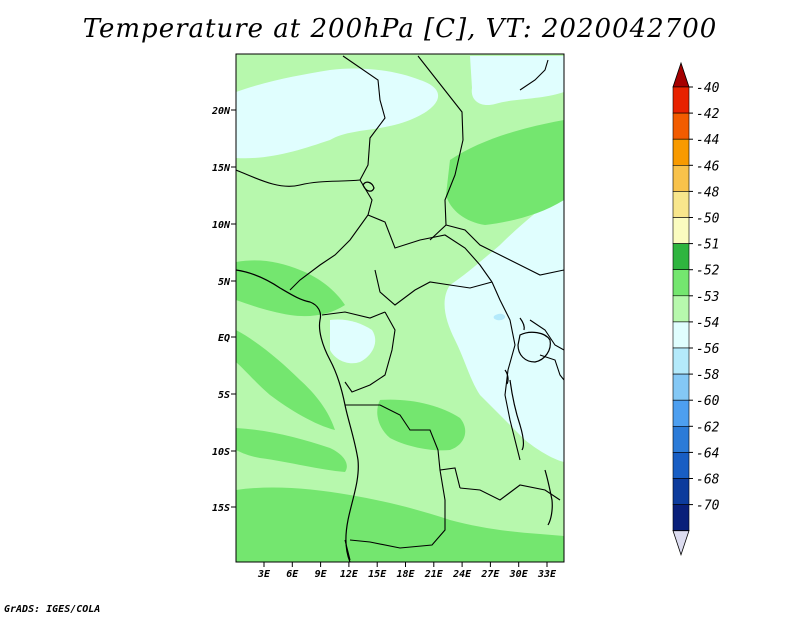 Image resolution: width=800 pixels, height=618 pixels. What do you see at coordinates (349, 574) in the screenshot?
I see `lon-label: 12E` at bounding box center [349, 574].